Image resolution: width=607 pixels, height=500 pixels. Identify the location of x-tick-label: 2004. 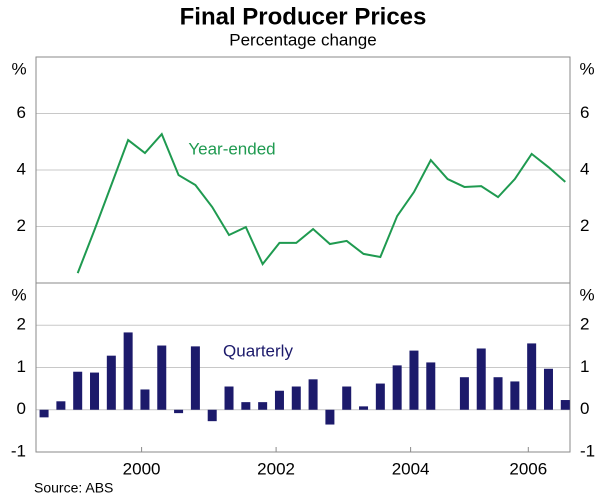
(411, 468).